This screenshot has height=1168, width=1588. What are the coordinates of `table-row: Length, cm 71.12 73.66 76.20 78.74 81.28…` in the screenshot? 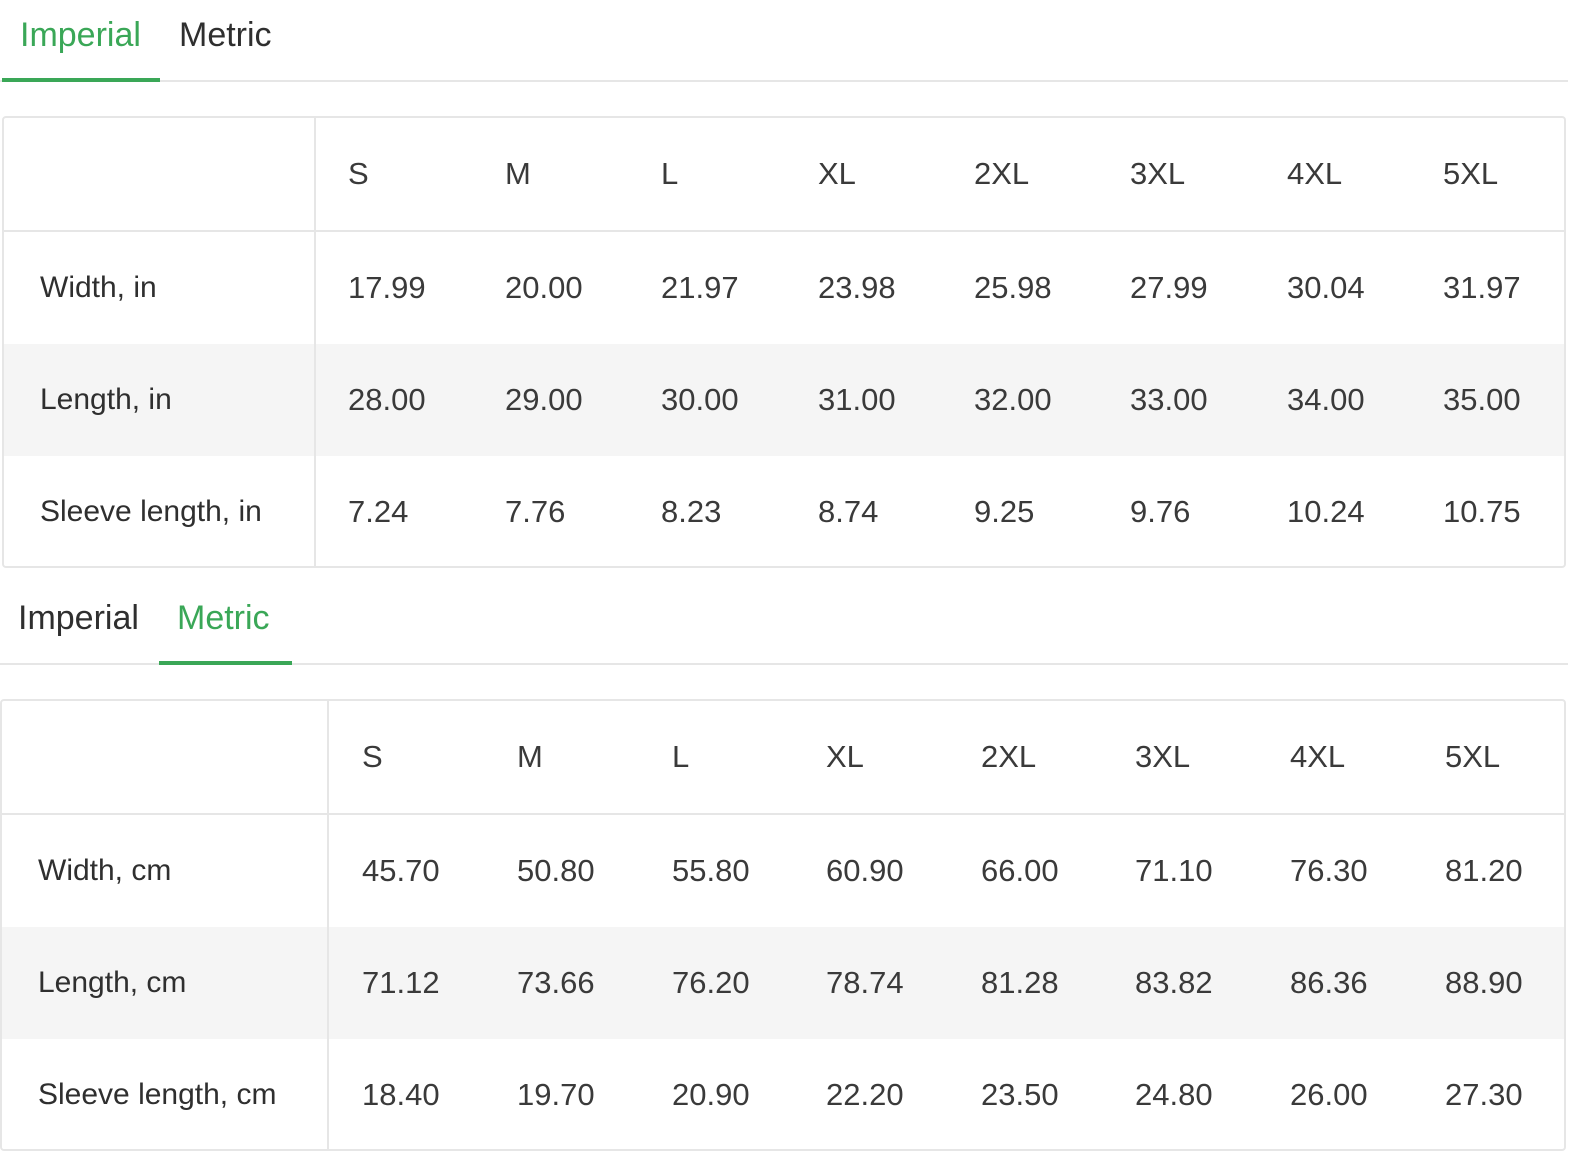 It's located at (783, 983).